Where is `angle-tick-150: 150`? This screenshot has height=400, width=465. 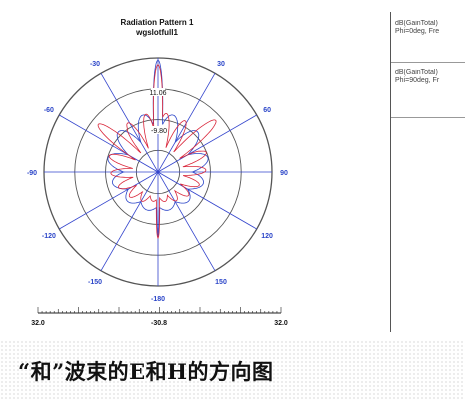 angle-tick-150: 150 is located at coordinates (221, 282).